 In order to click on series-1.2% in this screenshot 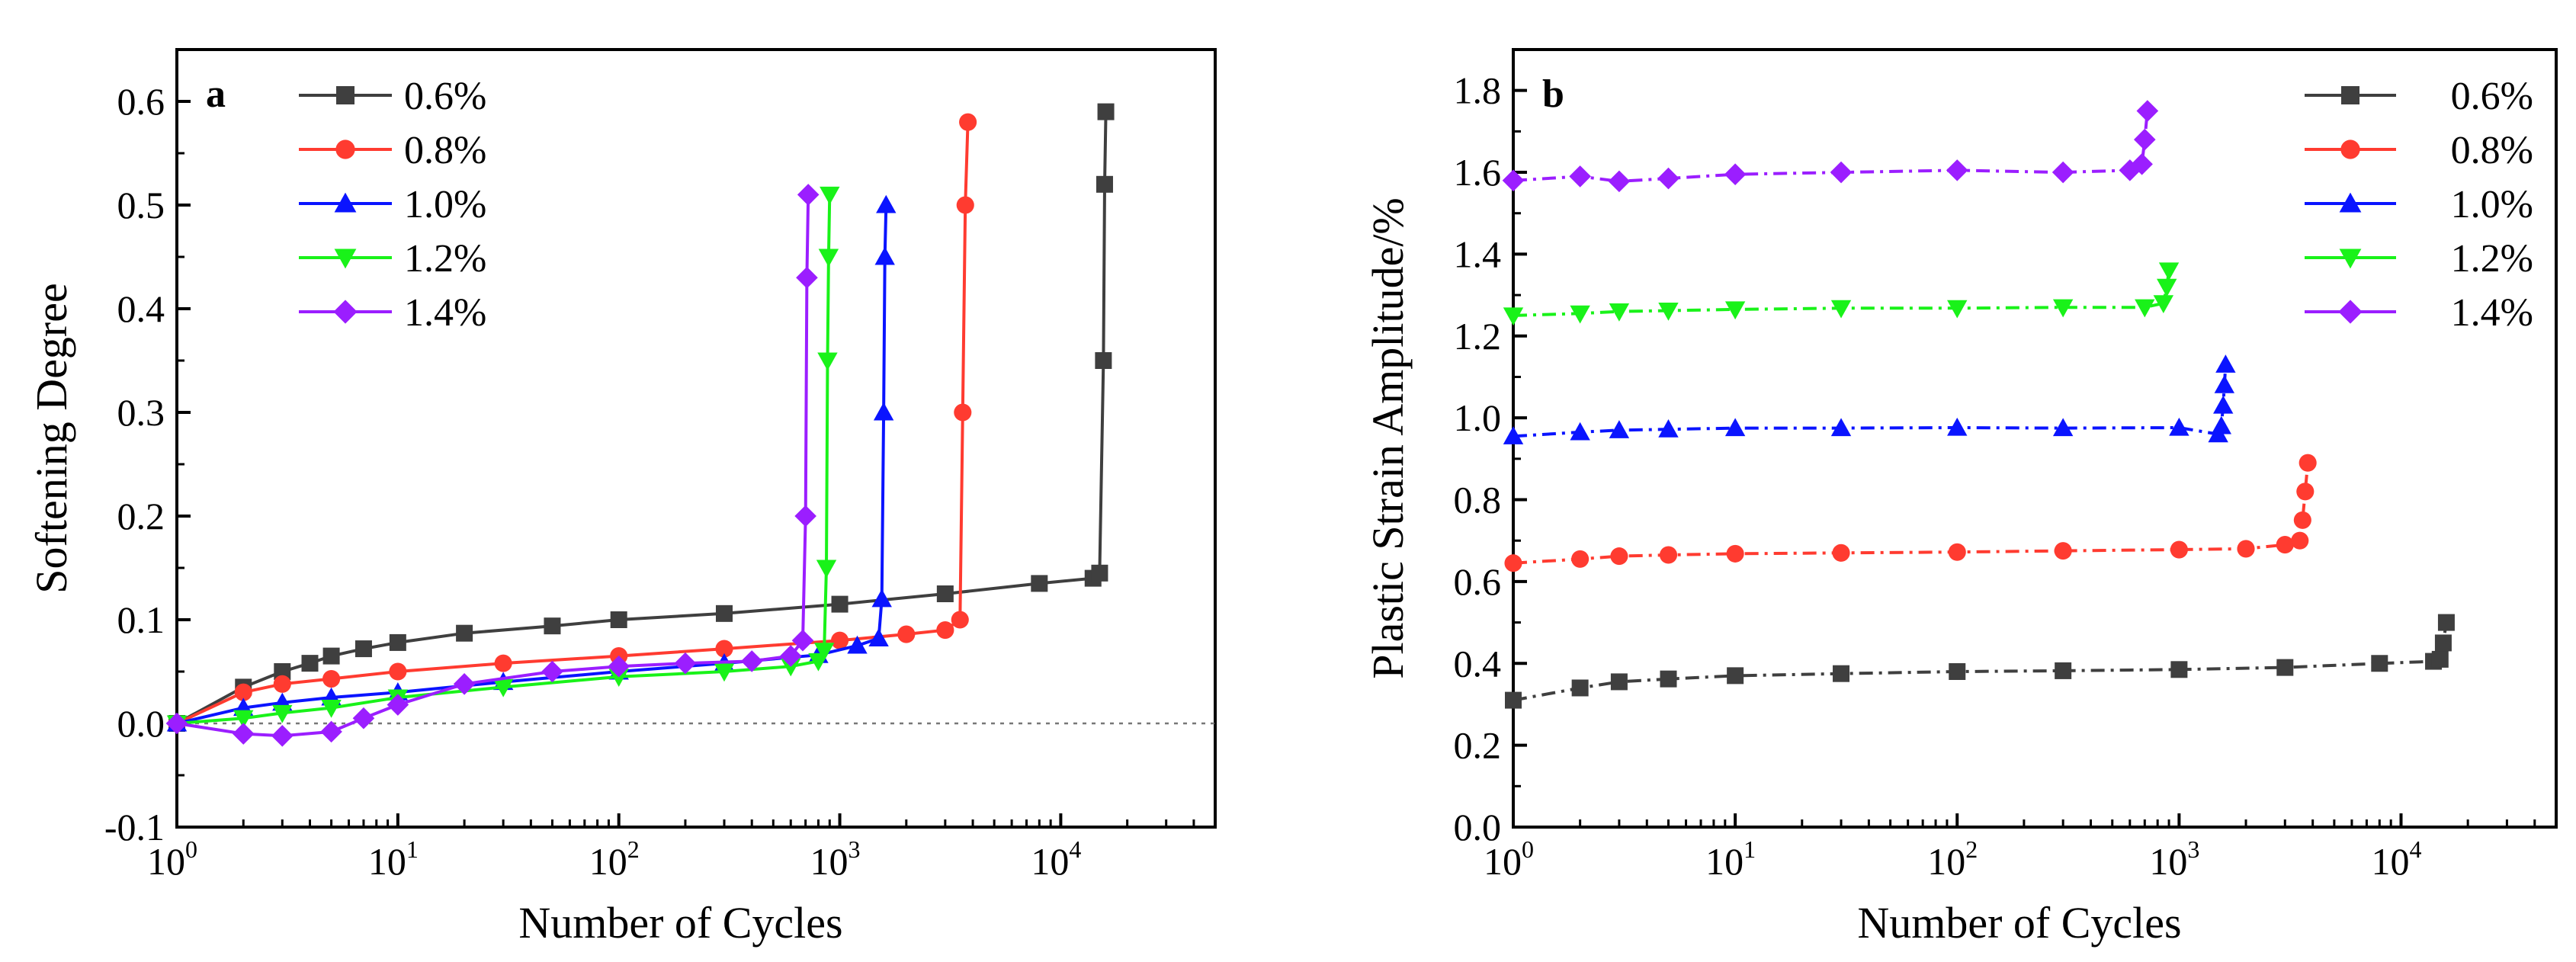, I will do `click(1841, 294)`.